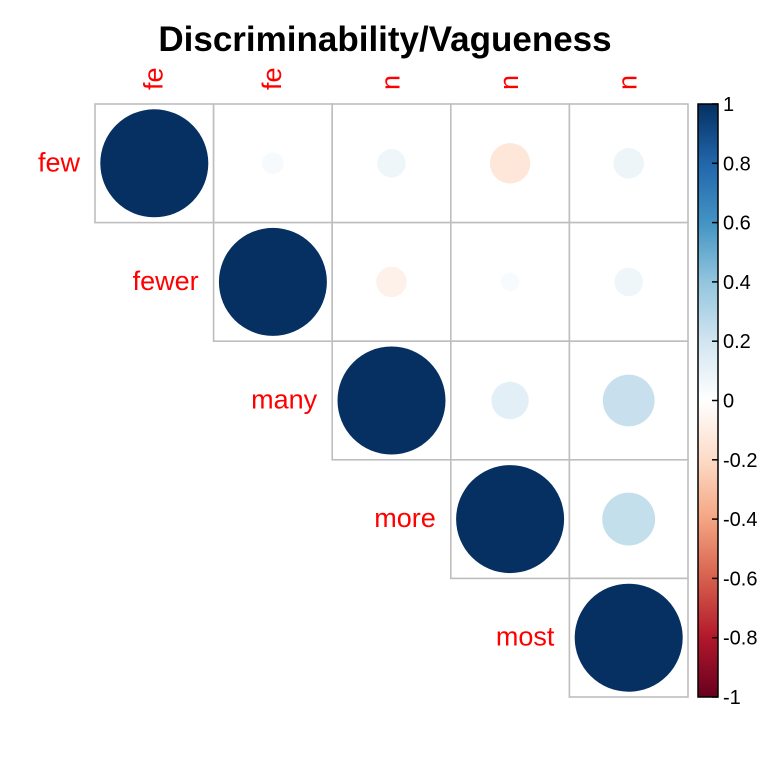 The height and width of the screenshot is (768, 768). What do you see at coordinates (728, 105) in the screenshot?
I see `colorbar-tick-label: 1` at bounding box center [728, 105].